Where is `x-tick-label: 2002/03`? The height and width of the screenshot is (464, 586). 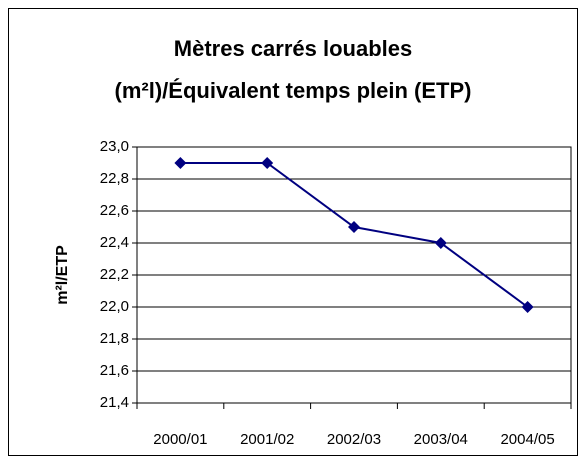
x-tick-label: 2002/03 is located at coordinates (354, 439).